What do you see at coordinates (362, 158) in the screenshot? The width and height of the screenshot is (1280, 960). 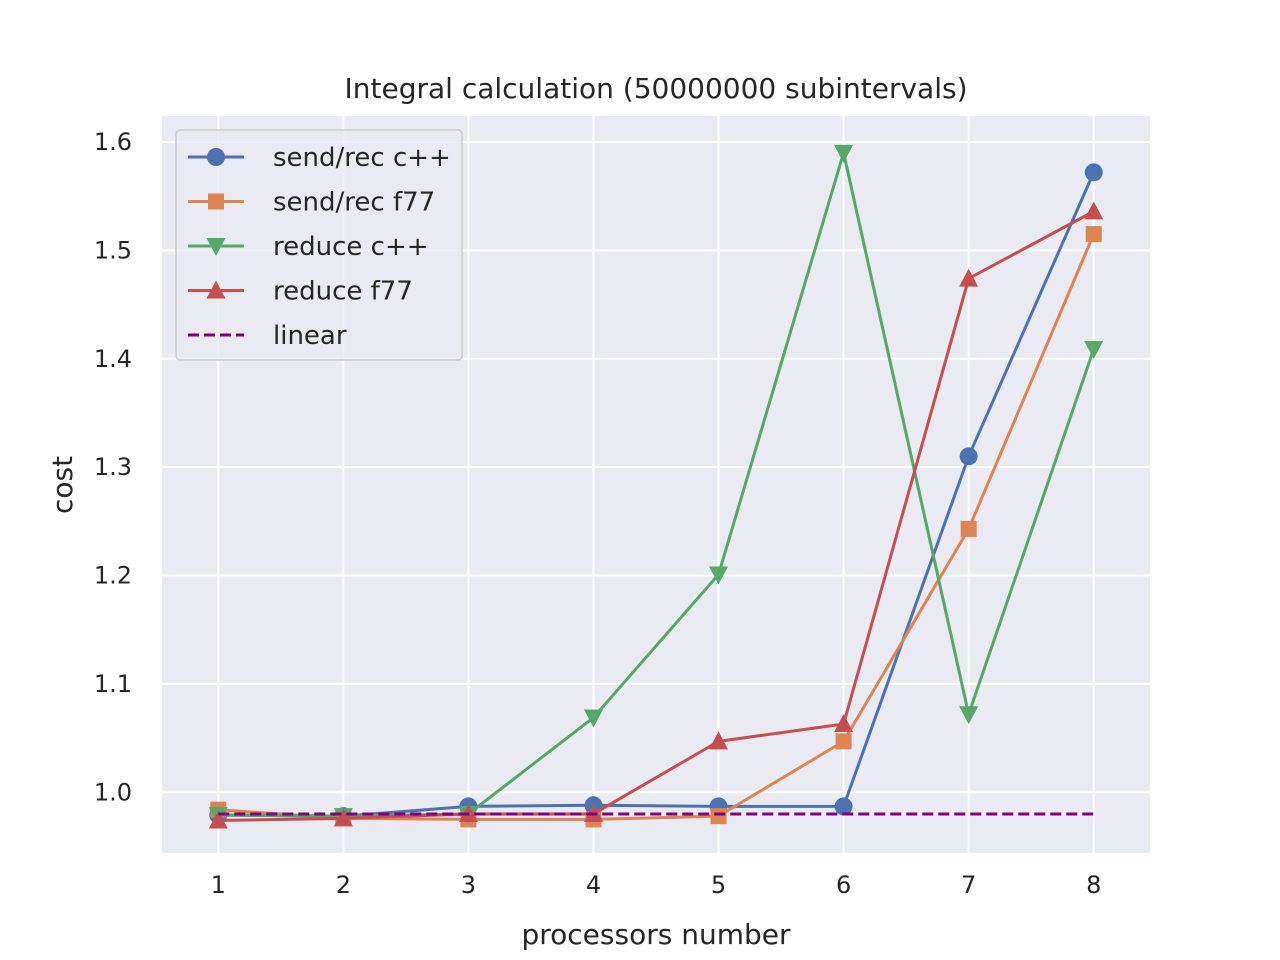 I see `legend-label: send/rec c++` at bounding box center [362, 158].